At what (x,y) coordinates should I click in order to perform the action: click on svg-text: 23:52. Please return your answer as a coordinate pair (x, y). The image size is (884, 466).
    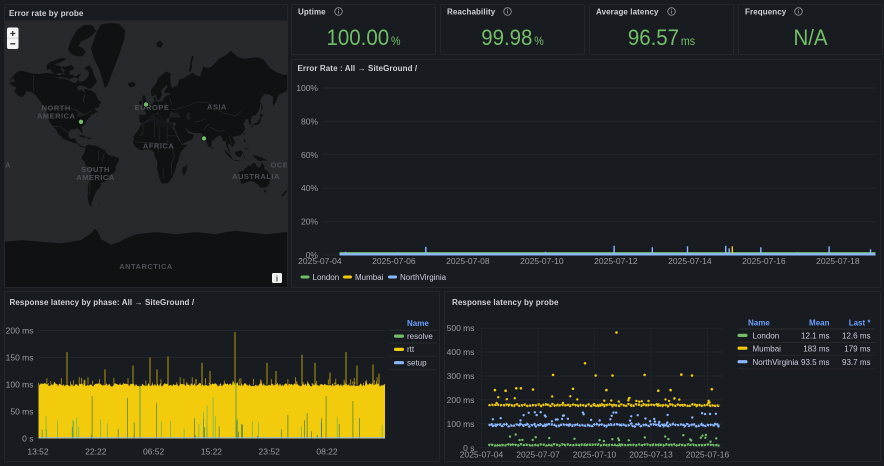
    Looking at the image, I should click on (270, 451).